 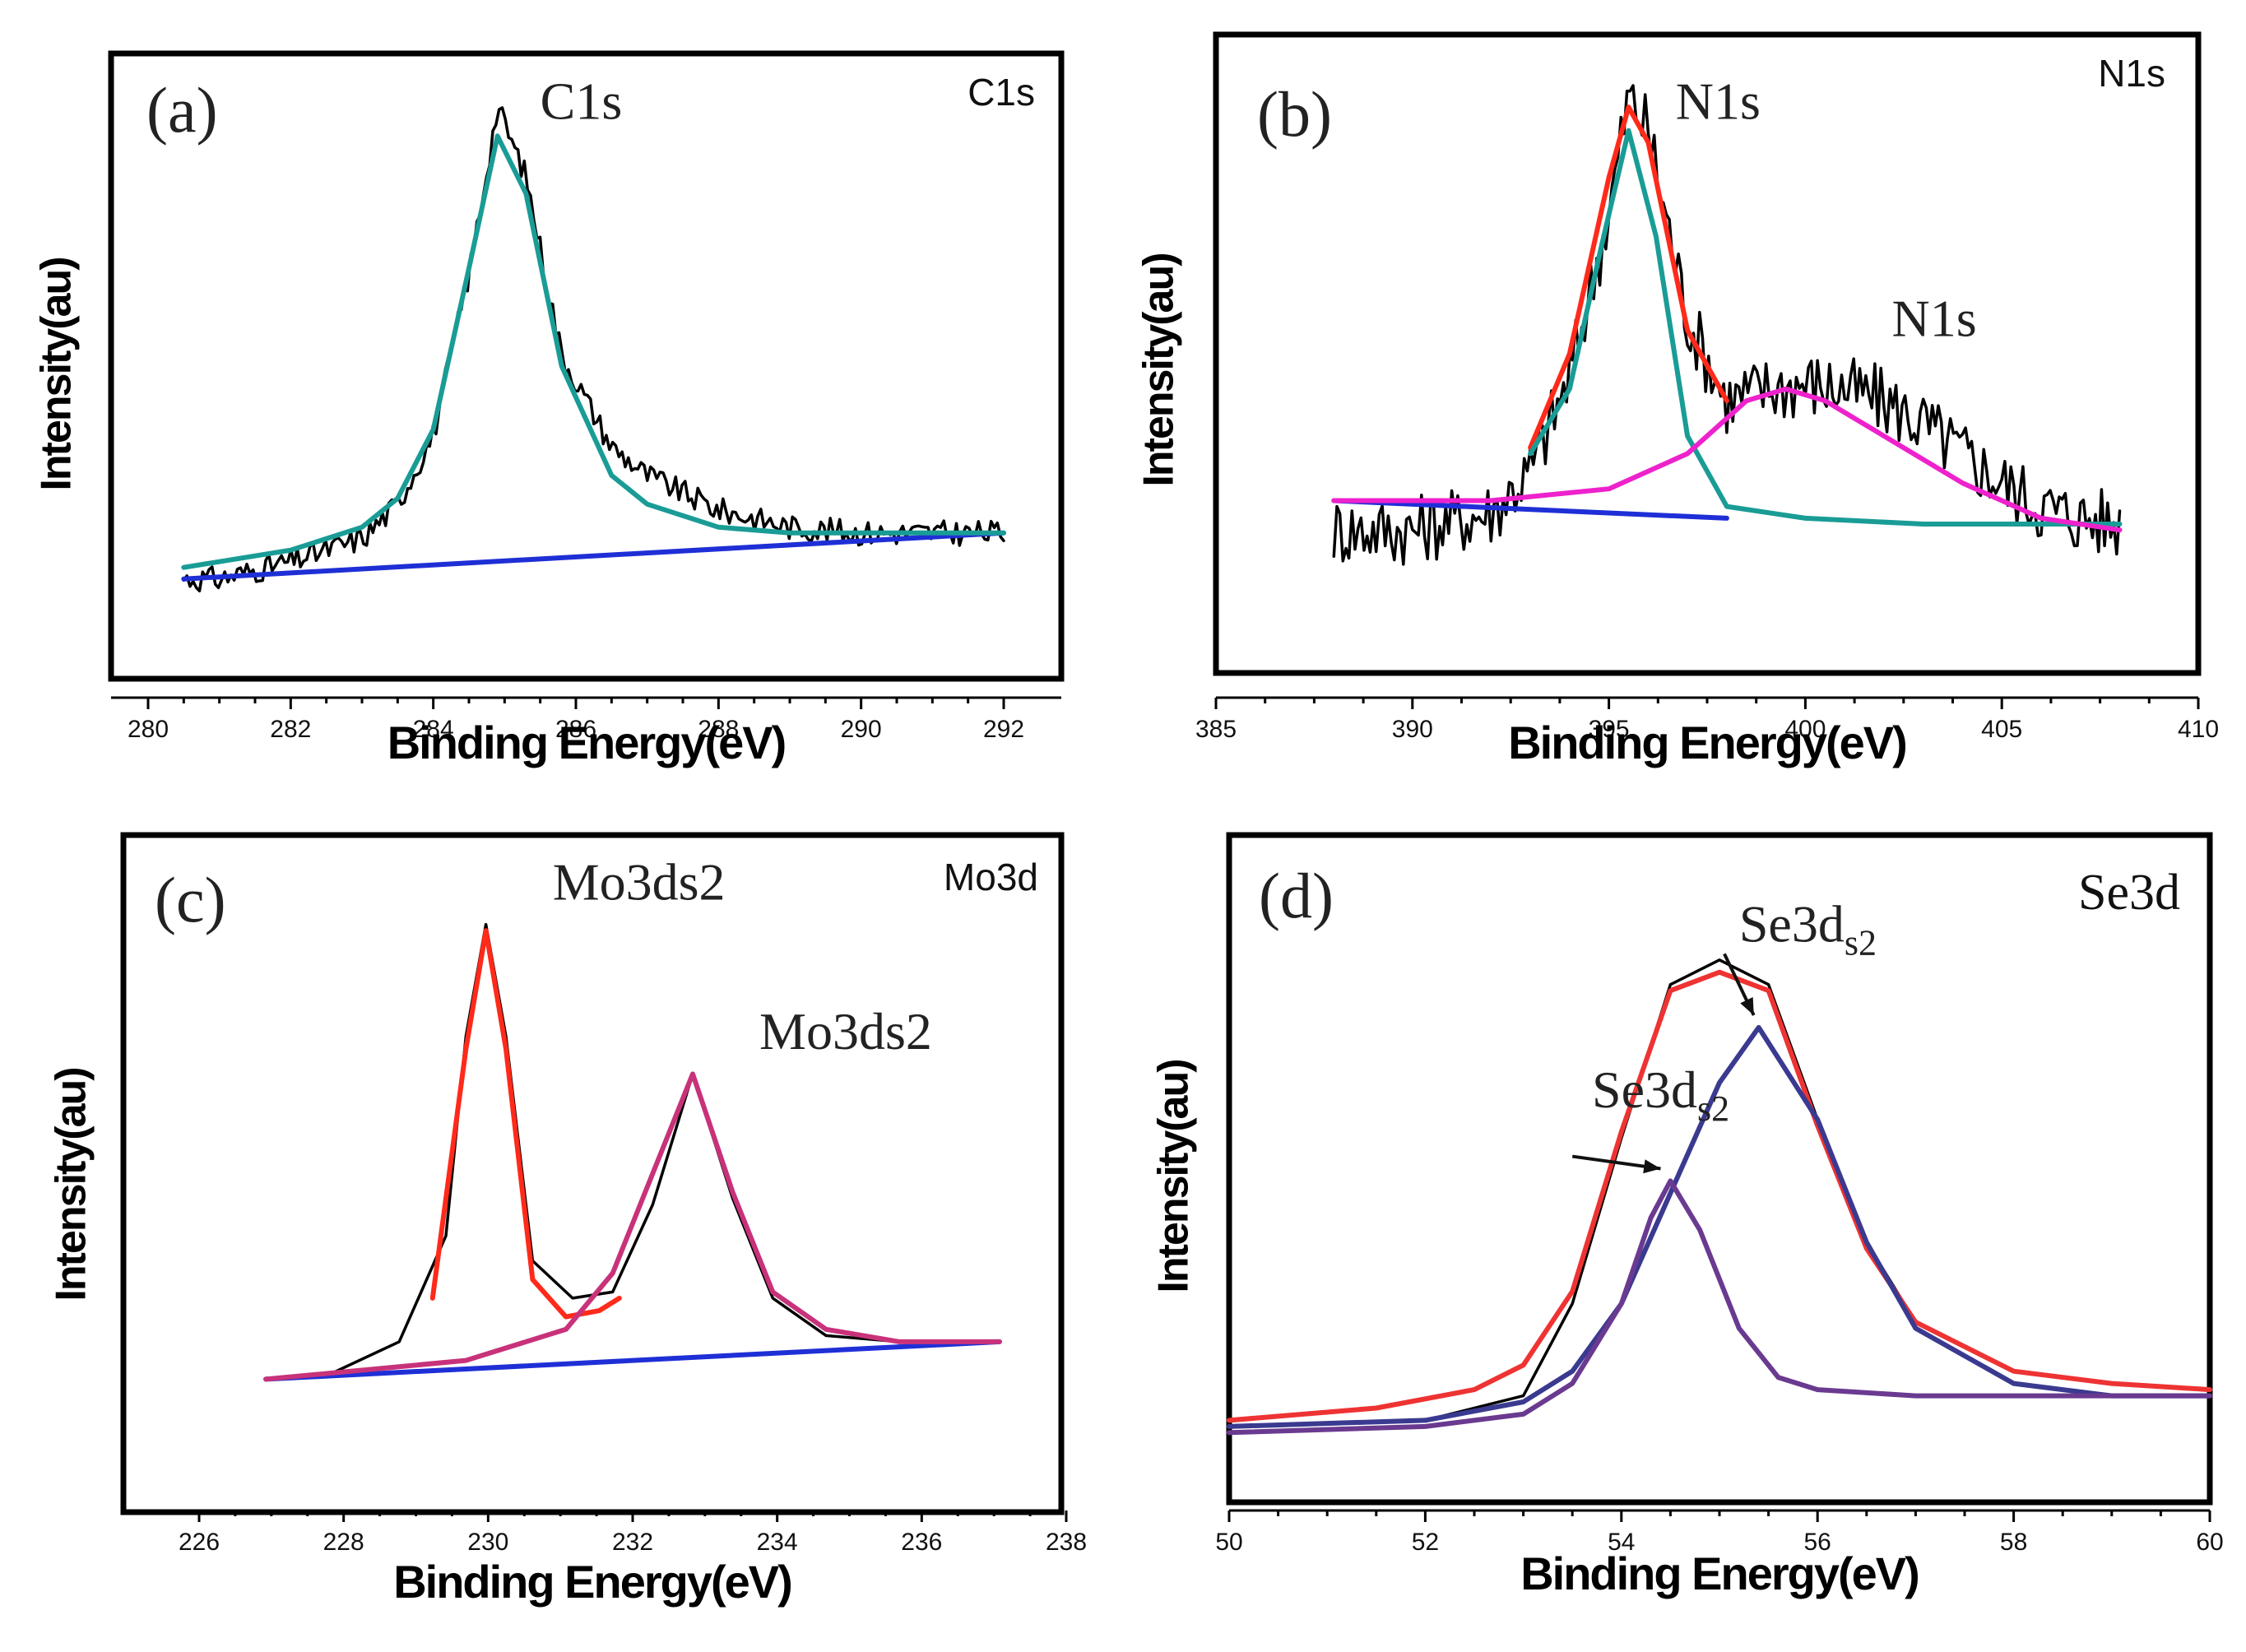 I want to click on x-tick-label: 56, so click(x=1818, y=1543).